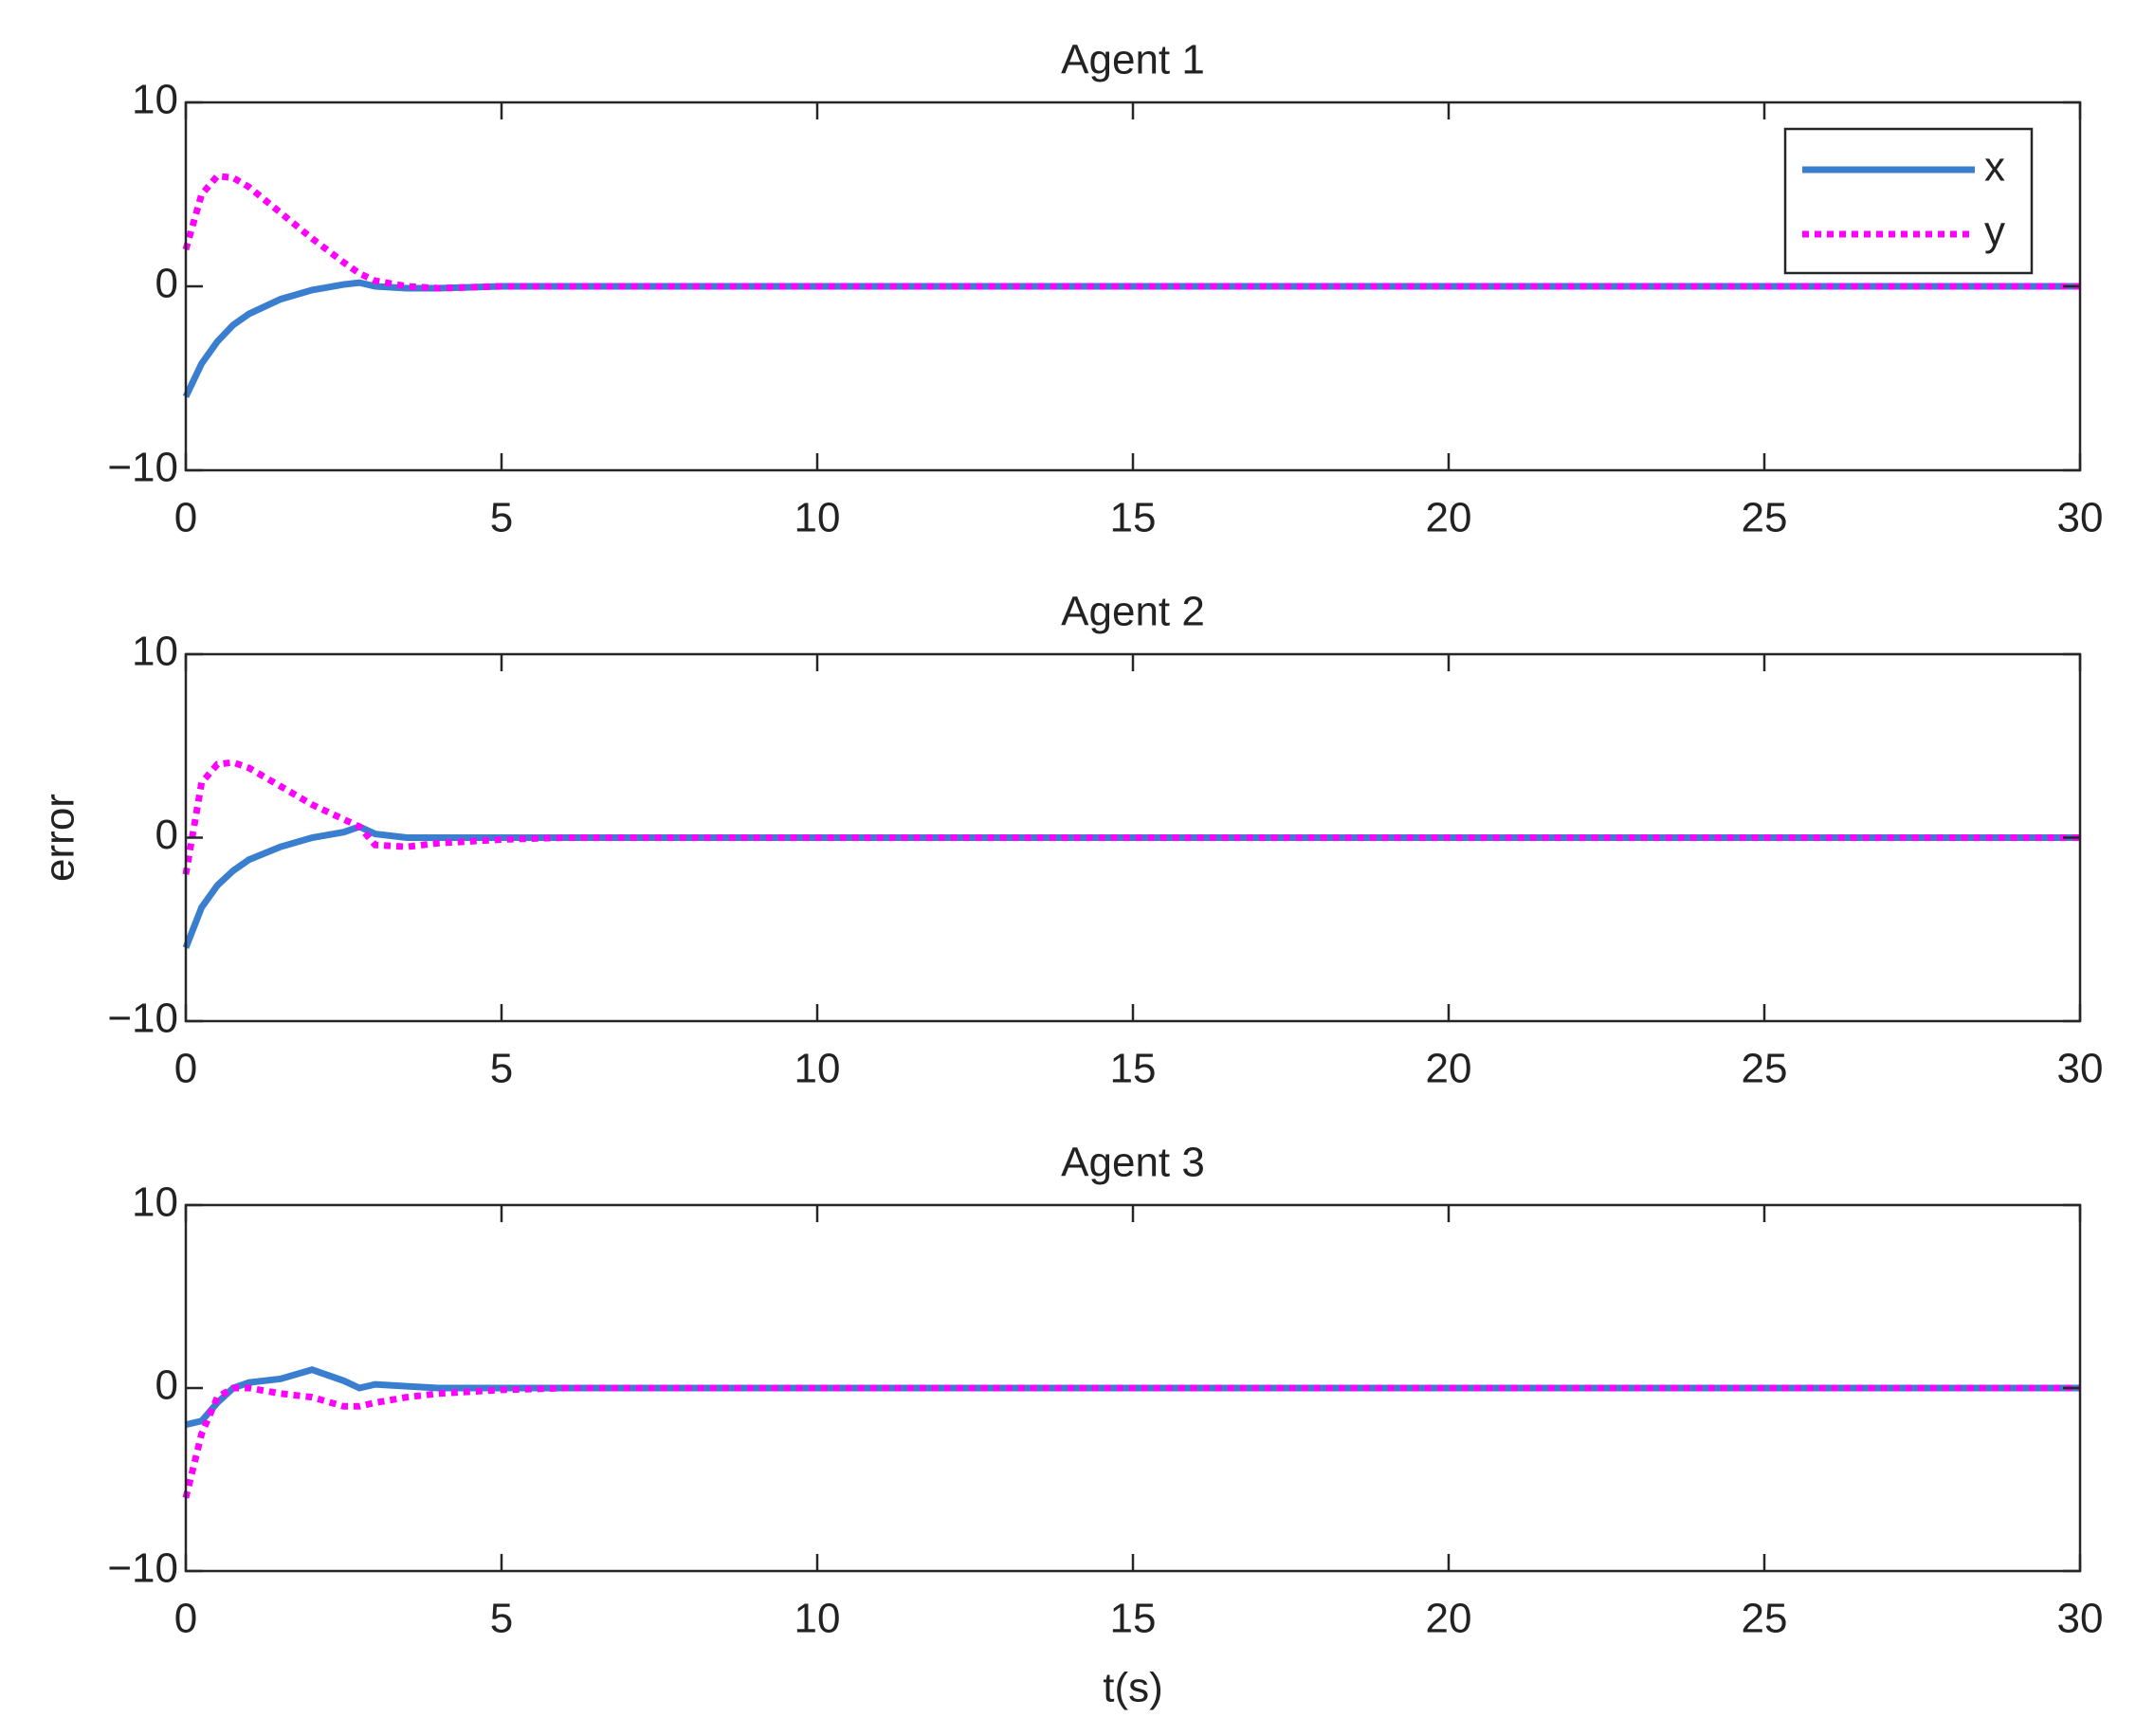 Image resolution: width=2154 pixels, height=1736 pixels. What do you see at coordinates (1133, 612) in the screenshot?
I see `chart-title: Agent 2` at bounding box center [1133, 612].